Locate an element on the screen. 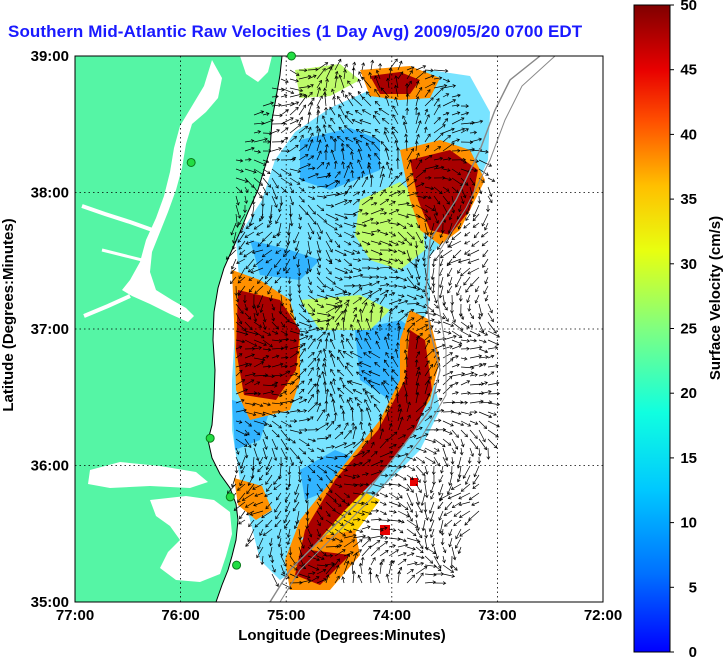 The height and width of the screenshot is (659, 724). river-james is located at coordinates (107, 306).